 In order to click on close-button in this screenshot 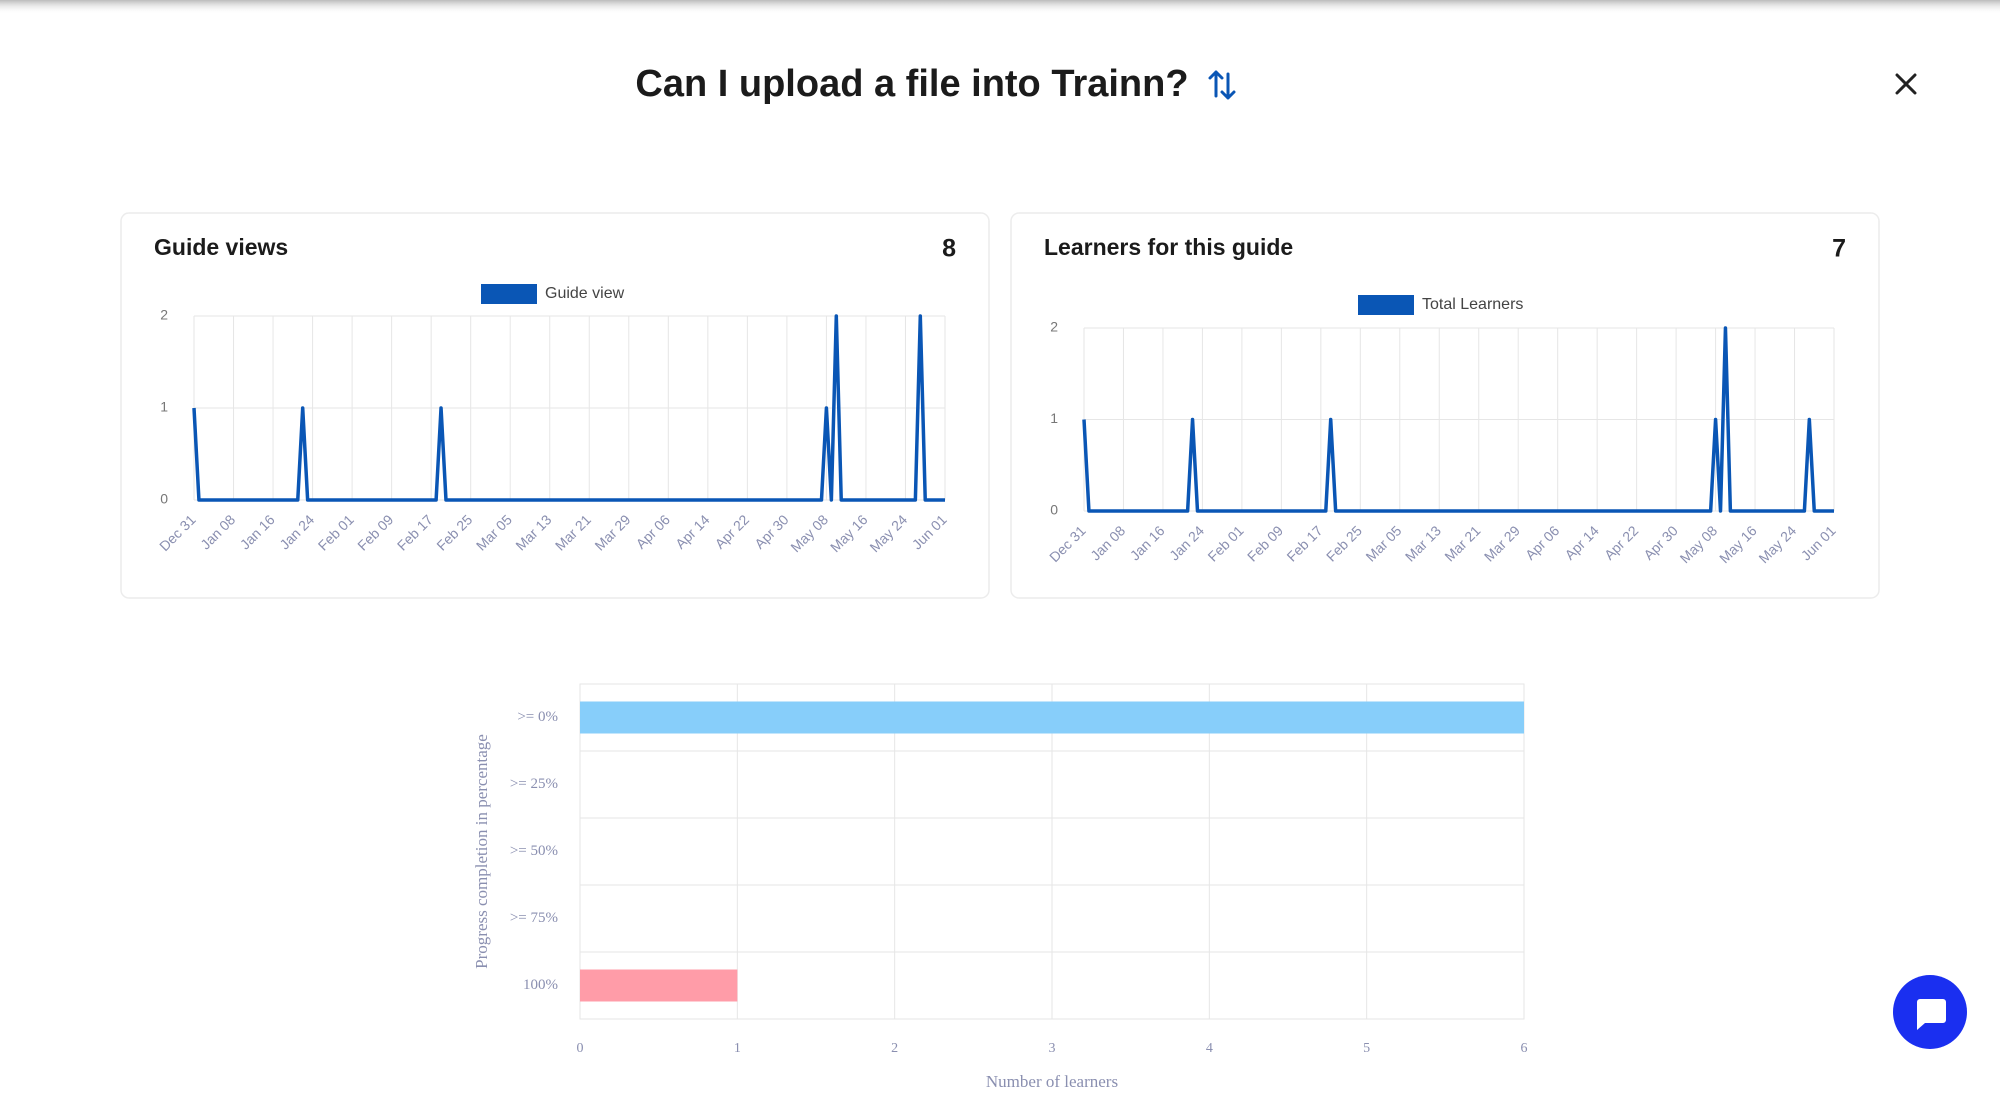, I will do `click(1906, 84)`.